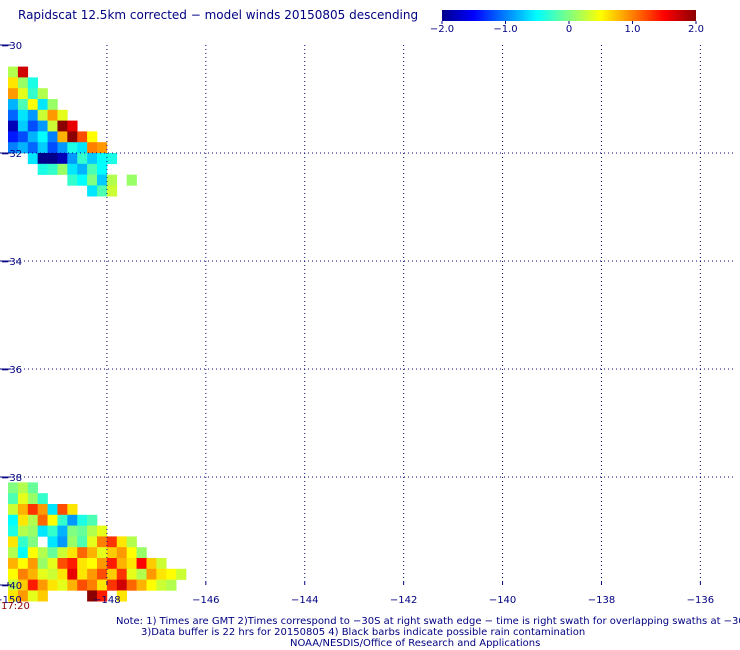  Describe the element at coordinates (569, 15) in the screenshot. I see `colorbar-scale` at that location.